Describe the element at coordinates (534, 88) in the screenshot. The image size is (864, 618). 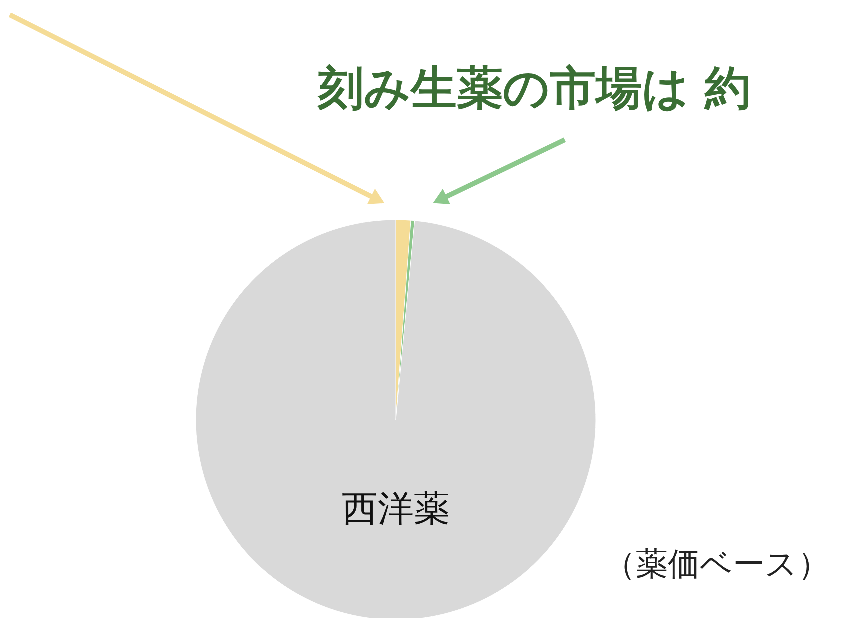
I see `chart-title: 刻み生薬の市場は 約` at that location.